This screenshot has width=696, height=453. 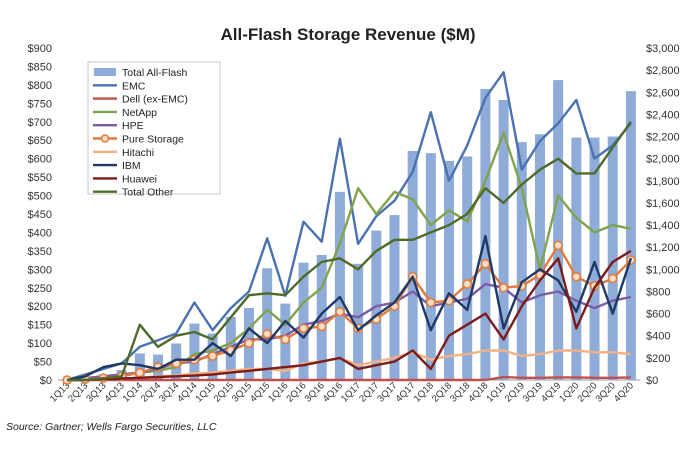 What do you see at coordinates (40, 123) in the screenshot?
I see `y-left-tick-label: $700` at bounding box center [40, 123].